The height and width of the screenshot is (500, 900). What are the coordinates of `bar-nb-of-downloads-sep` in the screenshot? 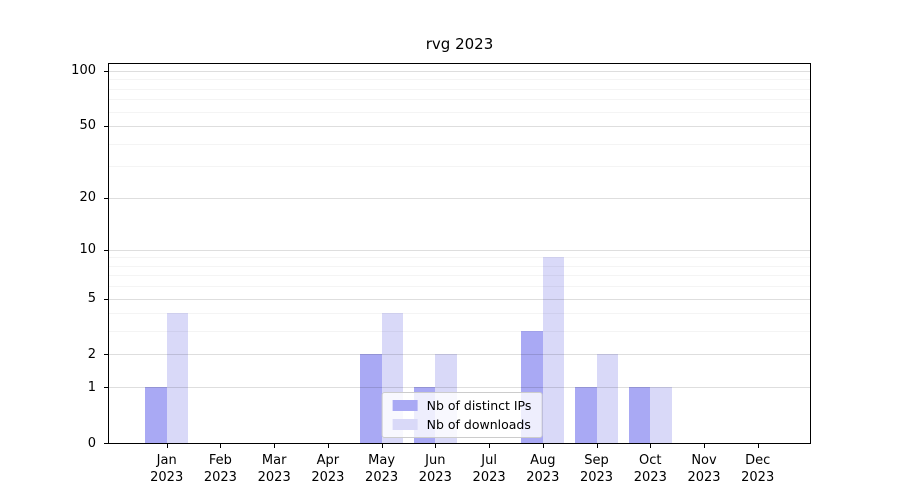 It's located at (607, 398).